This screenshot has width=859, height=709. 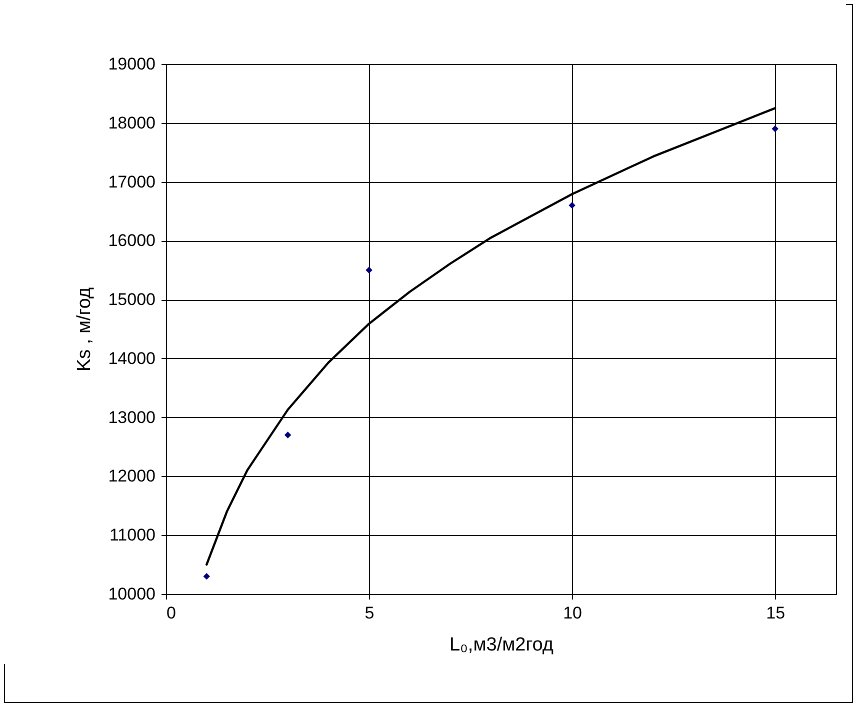 What do you see at coordinates (132, 417) in the screenshot?
I see `y-tick-label: 13000` at bounding box center [132, 417].